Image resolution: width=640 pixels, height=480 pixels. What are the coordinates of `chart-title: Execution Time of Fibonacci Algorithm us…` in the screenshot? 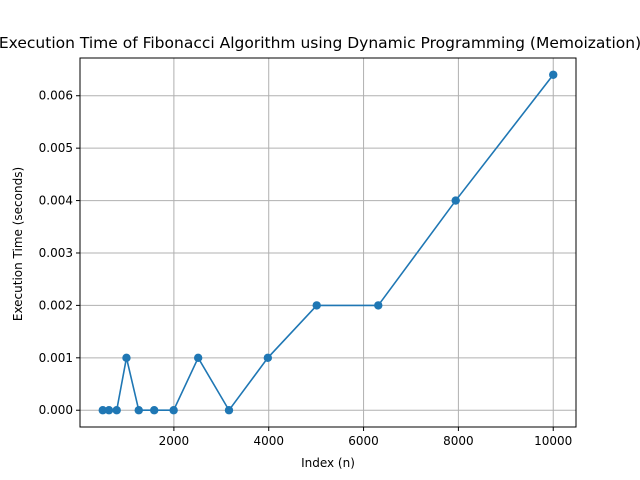 It's located at (320, 43).